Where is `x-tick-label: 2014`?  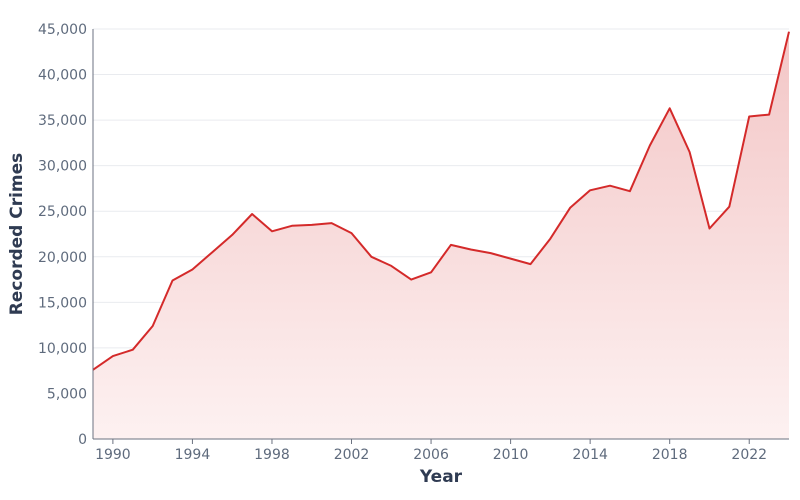 x-tick-label: 2014 is located at coordinates (590, 455).